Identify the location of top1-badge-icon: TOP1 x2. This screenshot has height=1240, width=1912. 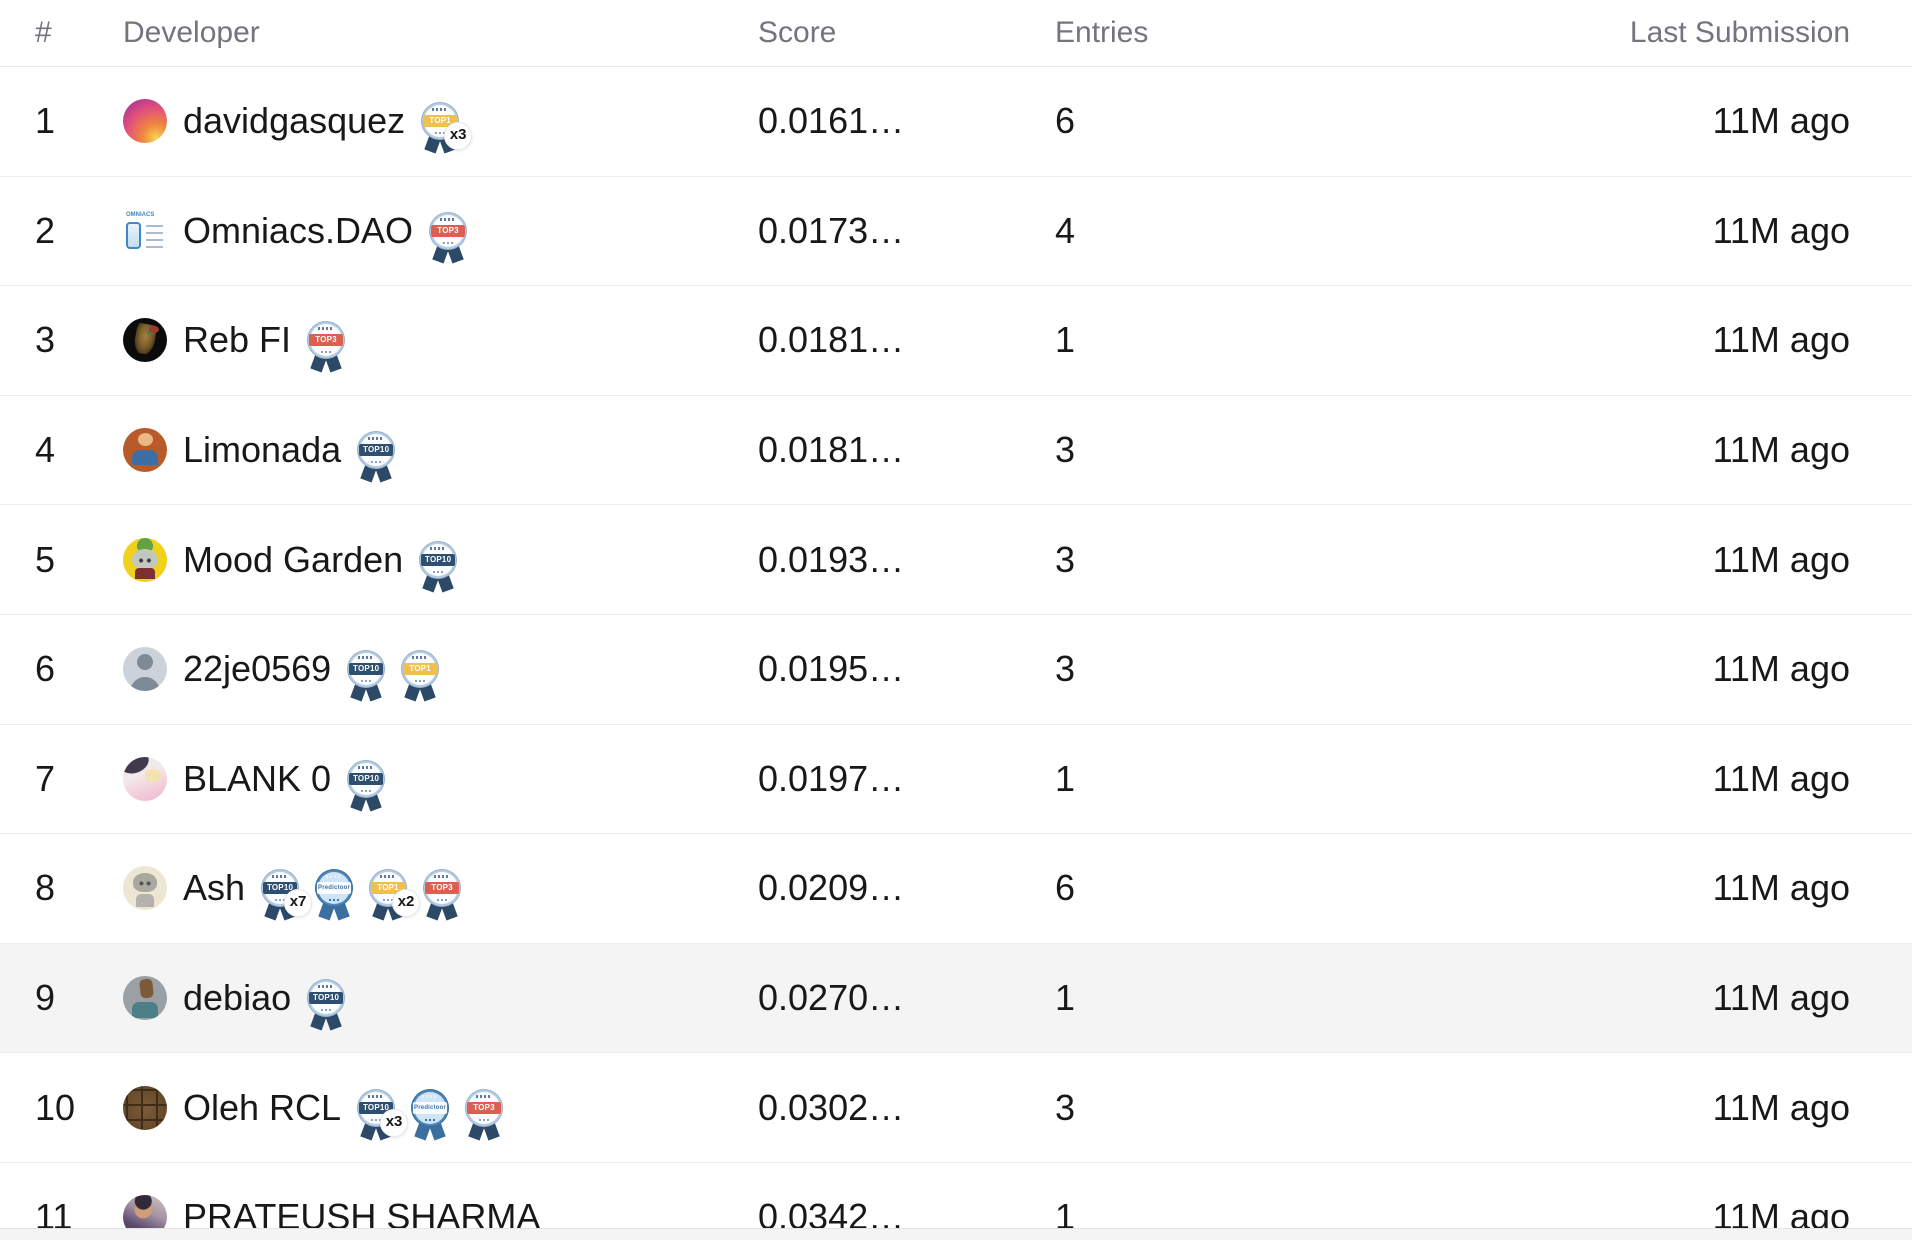
(395, 895).